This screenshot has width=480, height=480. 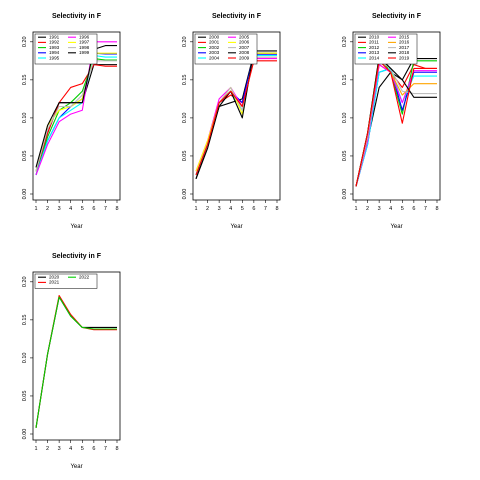 I want to click on legend-label: 1997, so click(x=84, y=42).